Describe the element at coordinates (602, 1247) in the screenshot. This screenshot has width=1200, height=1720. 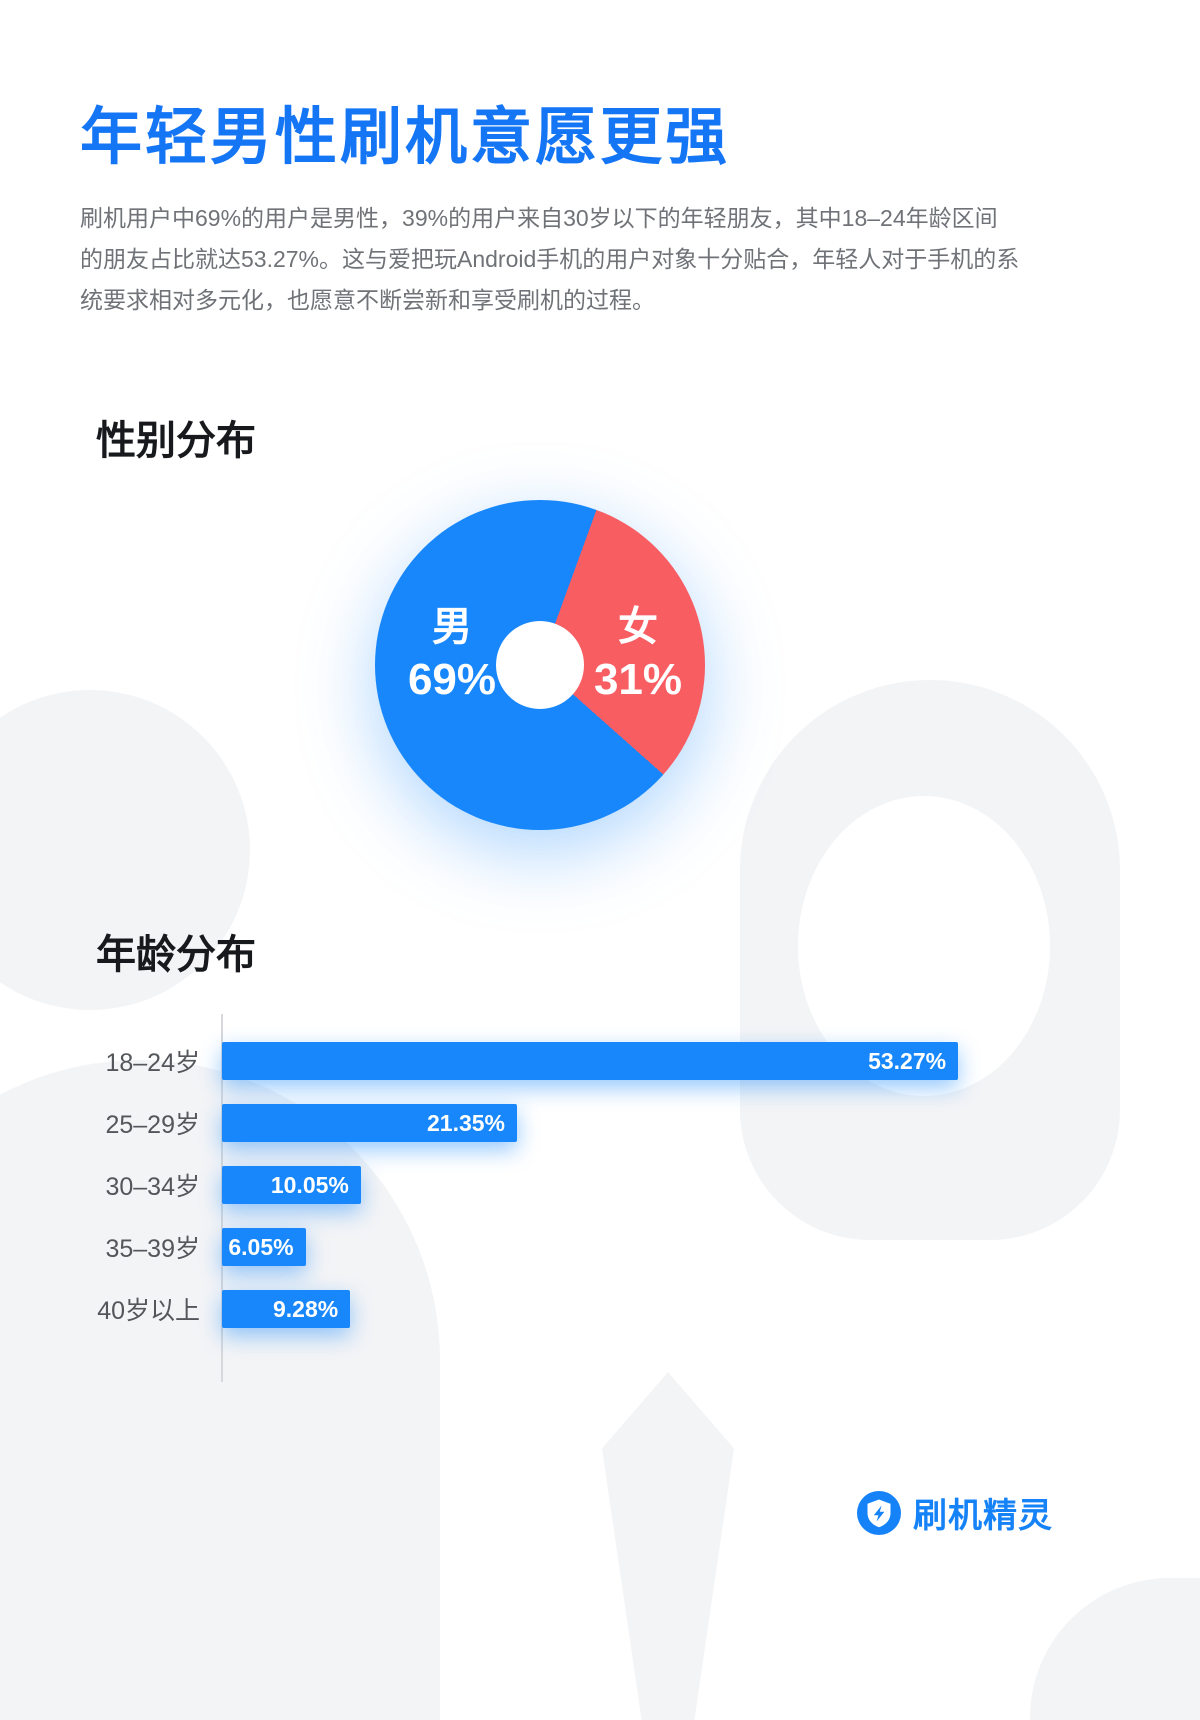
I see `bar-track: 6.05%` at that location.